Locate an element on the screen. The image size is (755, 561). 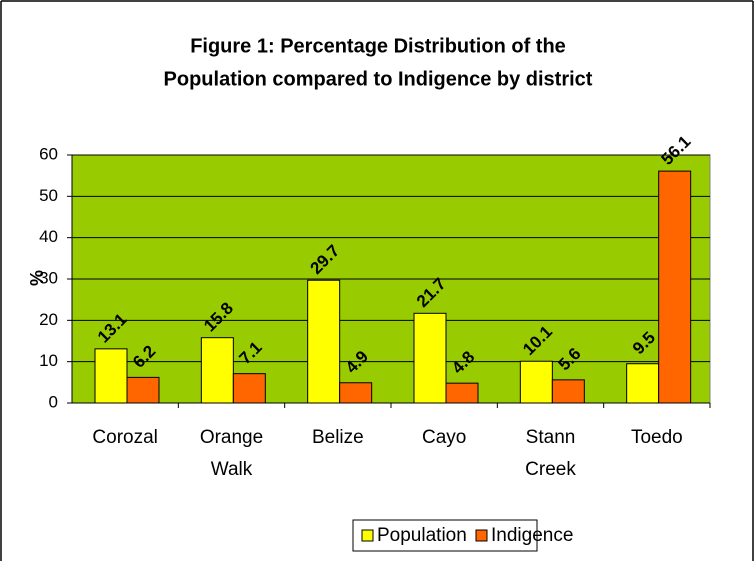
y-tick-label: 0 is located at coordinates (53, 401).